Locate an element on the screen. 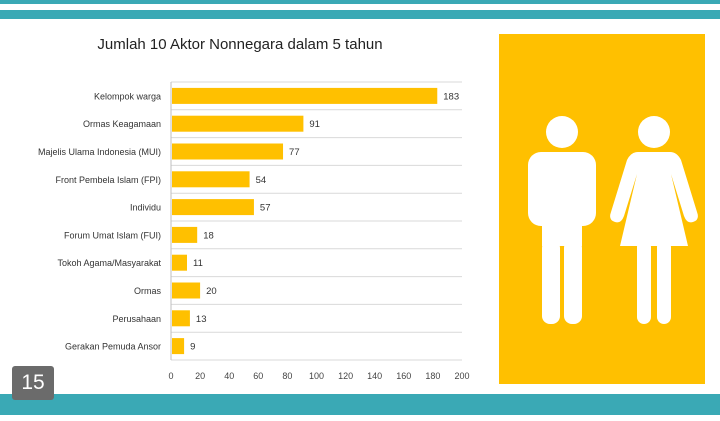  x-tick-label: 120 is located at coordinates (345, 376).